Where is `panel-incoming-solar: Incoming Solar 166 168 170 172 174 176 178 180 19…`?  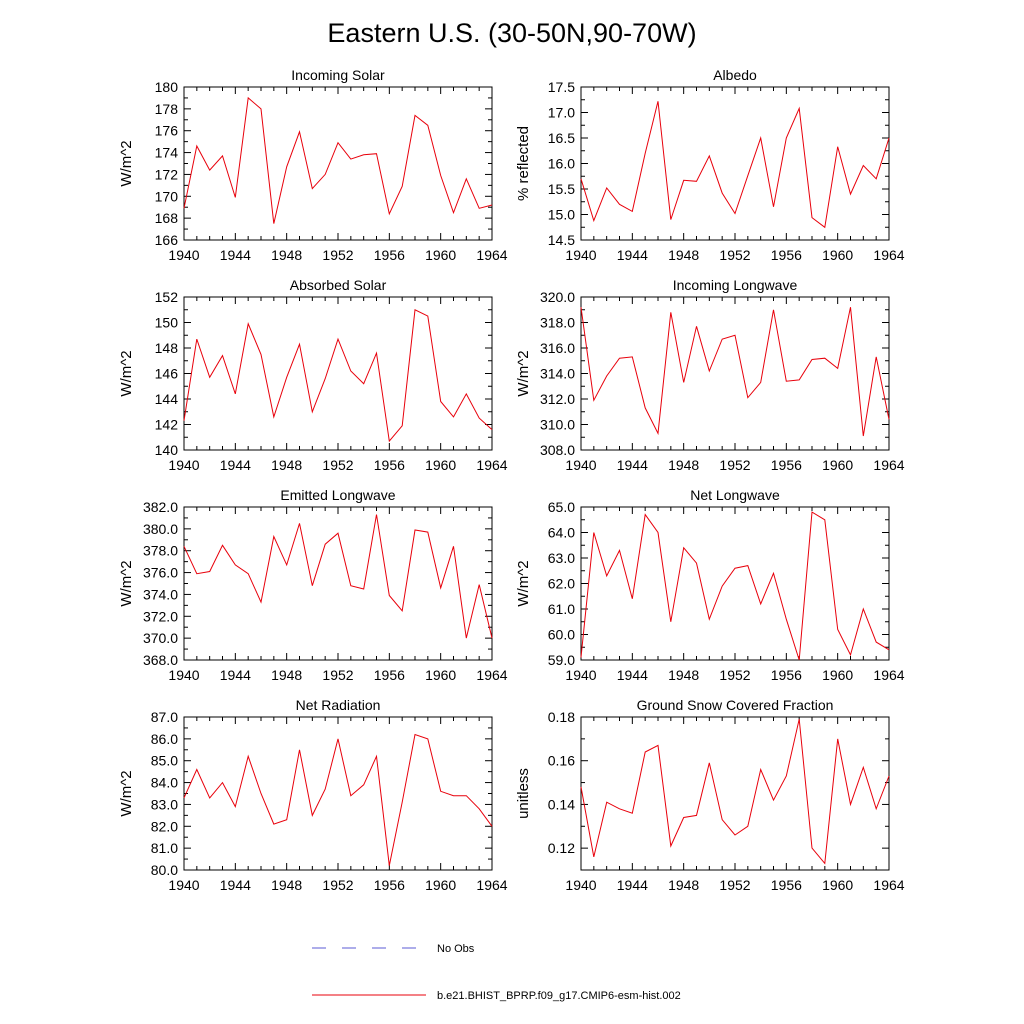
panel-incoming-solar: Incoming Solar 166 168 170 172 174 176 178 180 19… is located at coordinates (313, 165).